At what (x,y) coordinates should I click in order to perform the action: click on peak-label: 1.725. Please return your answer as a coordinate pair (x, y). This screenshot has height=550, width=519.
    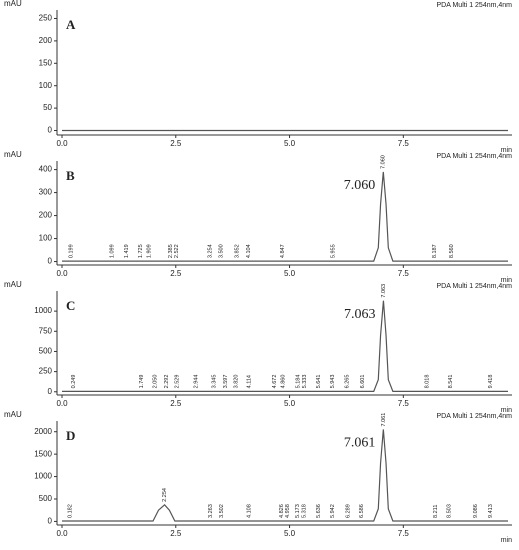
    Looking at the image, I should click on (141, 251).